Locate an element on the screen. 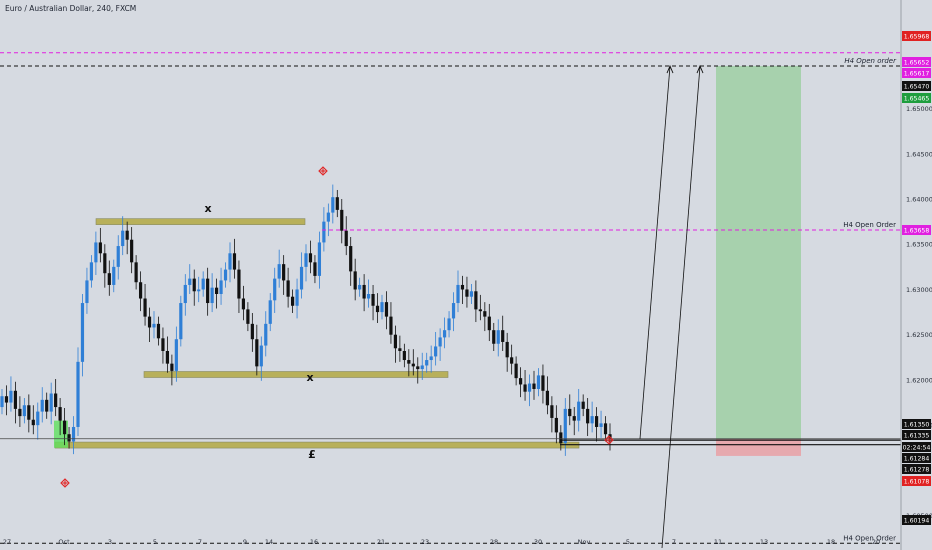  price-tag: 1.60194 is located at coordinates (916, 520).